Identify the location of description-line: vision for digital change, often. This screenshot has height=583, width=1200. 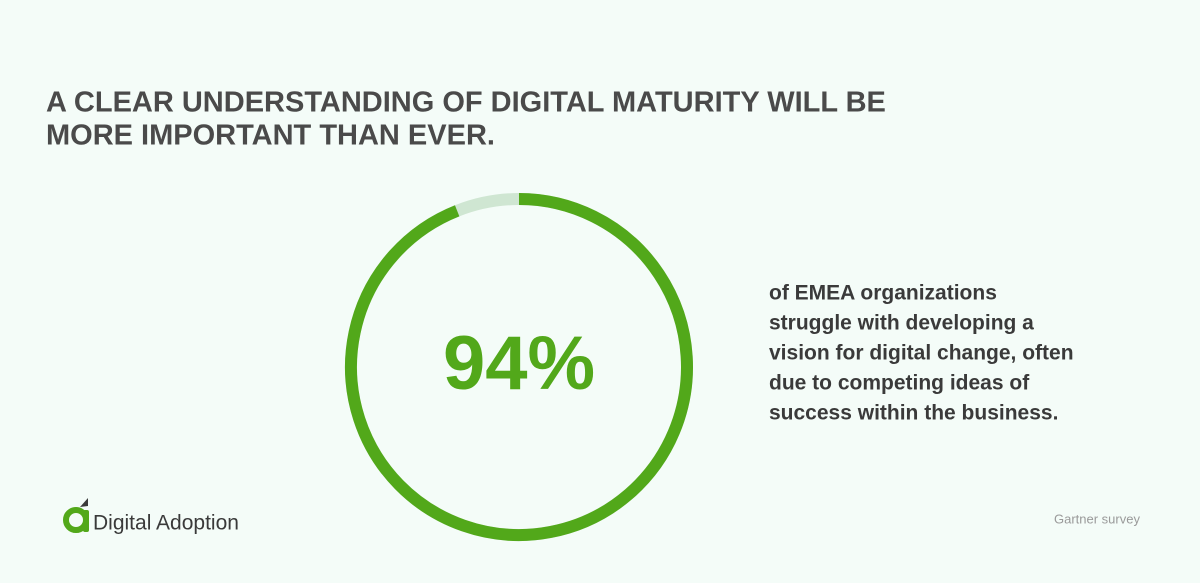
(921, 353).